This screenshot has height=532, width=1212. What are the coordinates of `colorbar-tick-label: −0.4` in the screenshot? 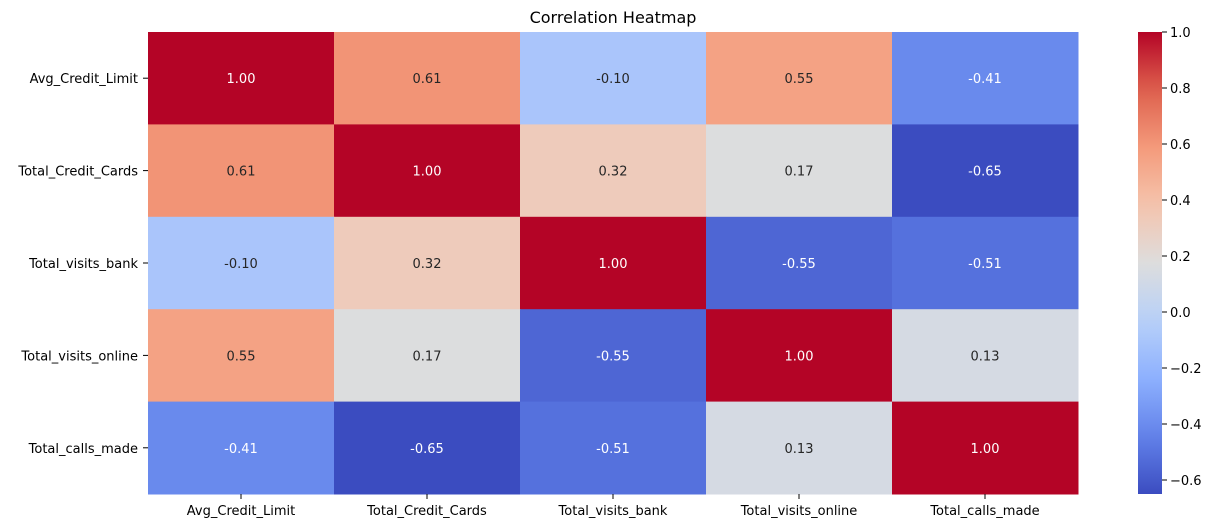 It's located at (1186, 425).